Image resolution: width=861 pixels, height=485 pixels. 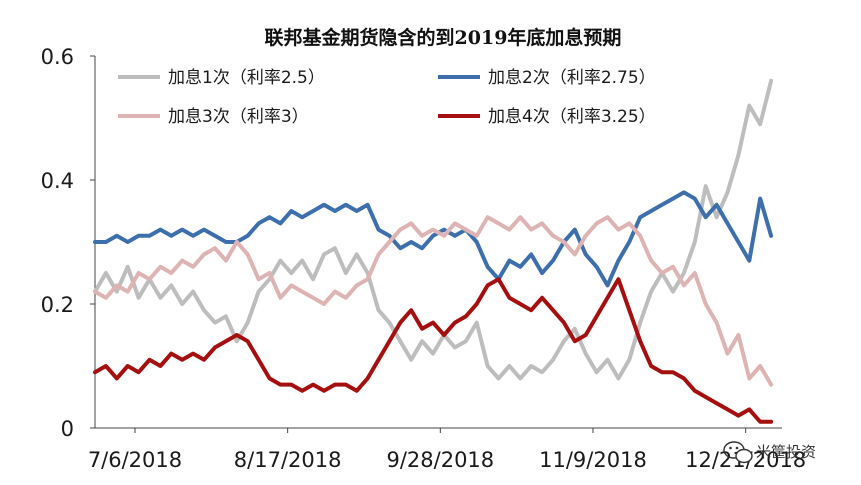 What do you see at coordinates (786, 452) in the screenshot?
I see `watermark-text: 米筐投资` at bounding box center [786, 452].